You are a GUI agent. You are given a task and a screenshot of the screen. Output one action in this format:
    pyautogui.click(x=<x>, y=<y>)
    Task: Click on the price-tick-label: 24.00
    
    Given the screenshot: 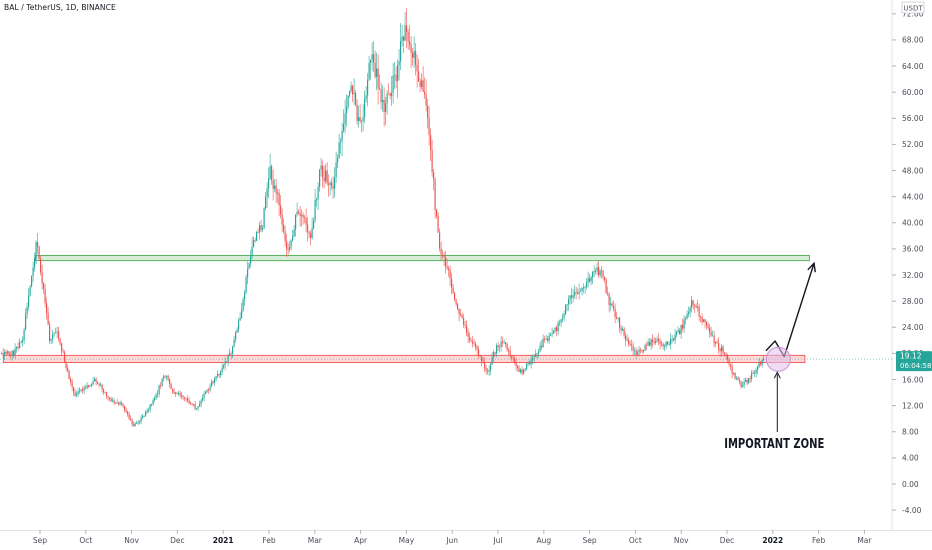 What is the action you would take?
    pyautogui.click(x=913, y=327)
    